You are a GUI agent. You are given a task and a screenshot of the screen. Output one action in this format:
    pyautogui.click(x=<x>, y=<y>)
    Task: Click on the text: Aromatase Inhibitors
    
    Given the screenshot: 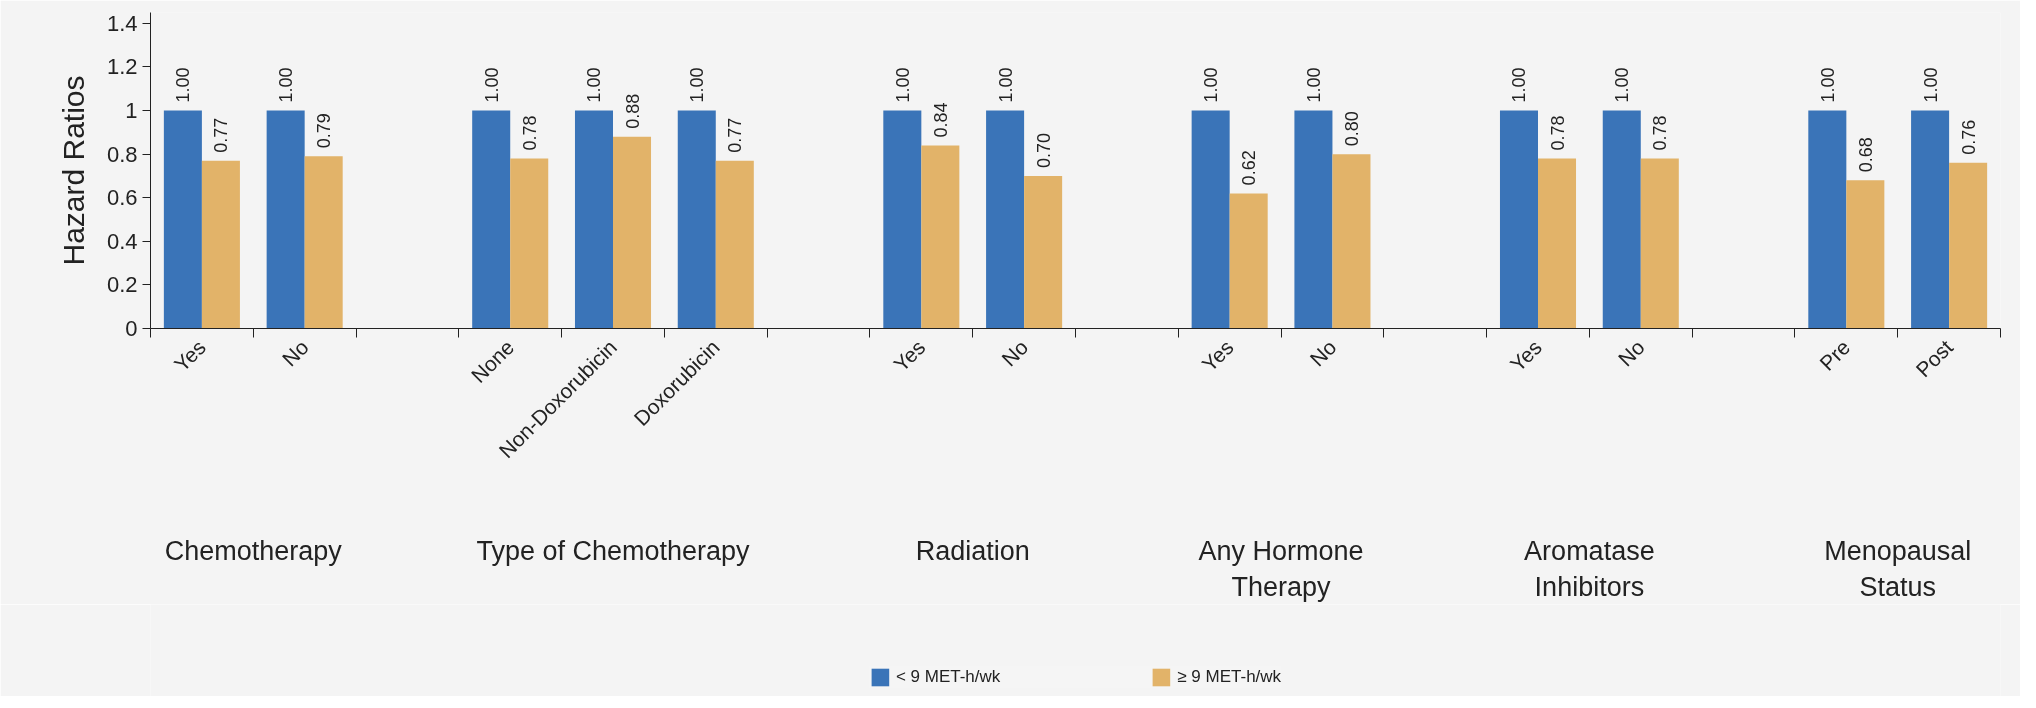 What is the action you would take?
    pyautogui.click(x=1589, y=568)
    